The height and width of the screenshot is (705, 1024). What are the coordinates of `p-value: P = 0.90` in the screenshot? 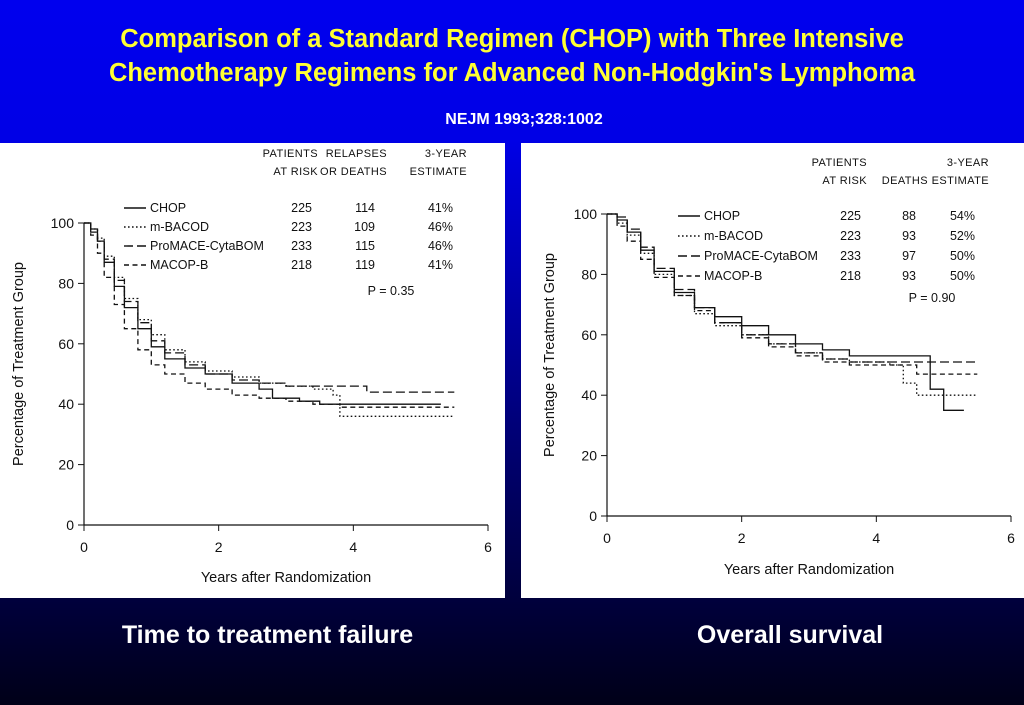 It's located at (932, 298).